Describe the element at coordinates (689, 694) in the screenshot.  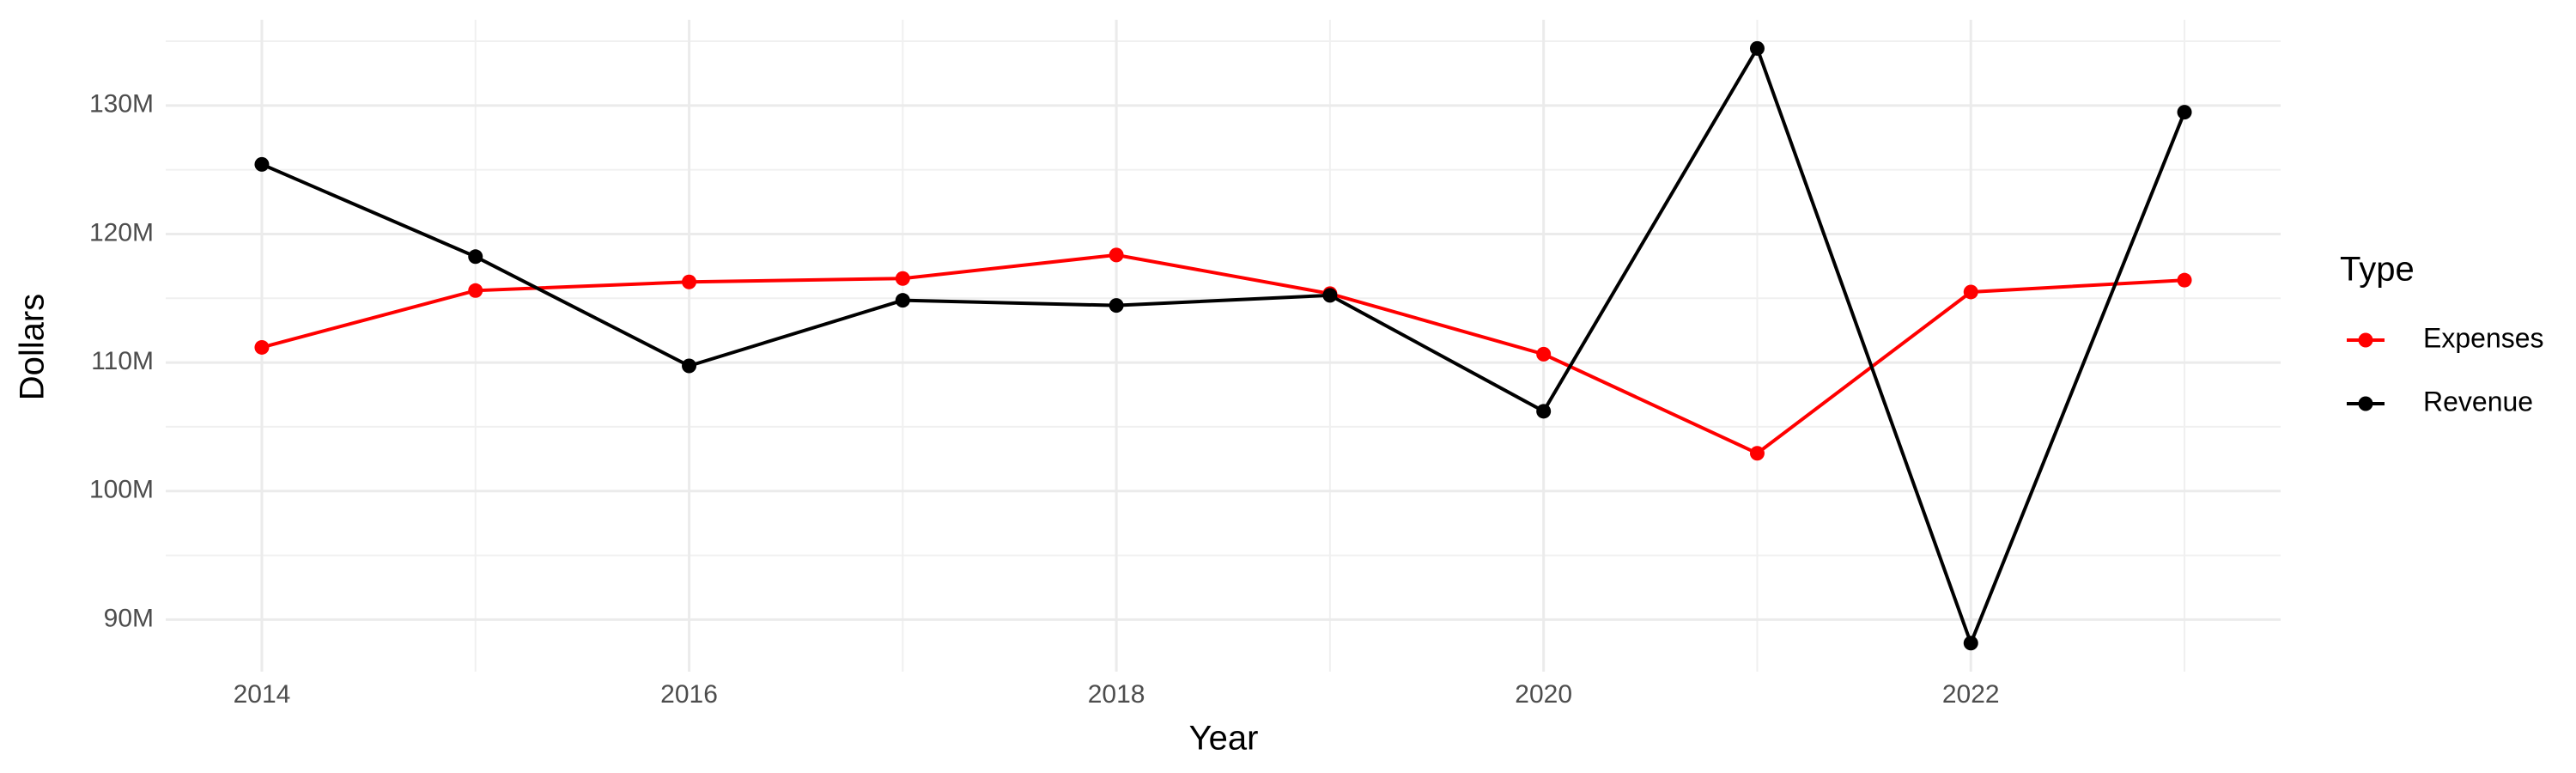
I see `x-tick-label: 2016` at that location.